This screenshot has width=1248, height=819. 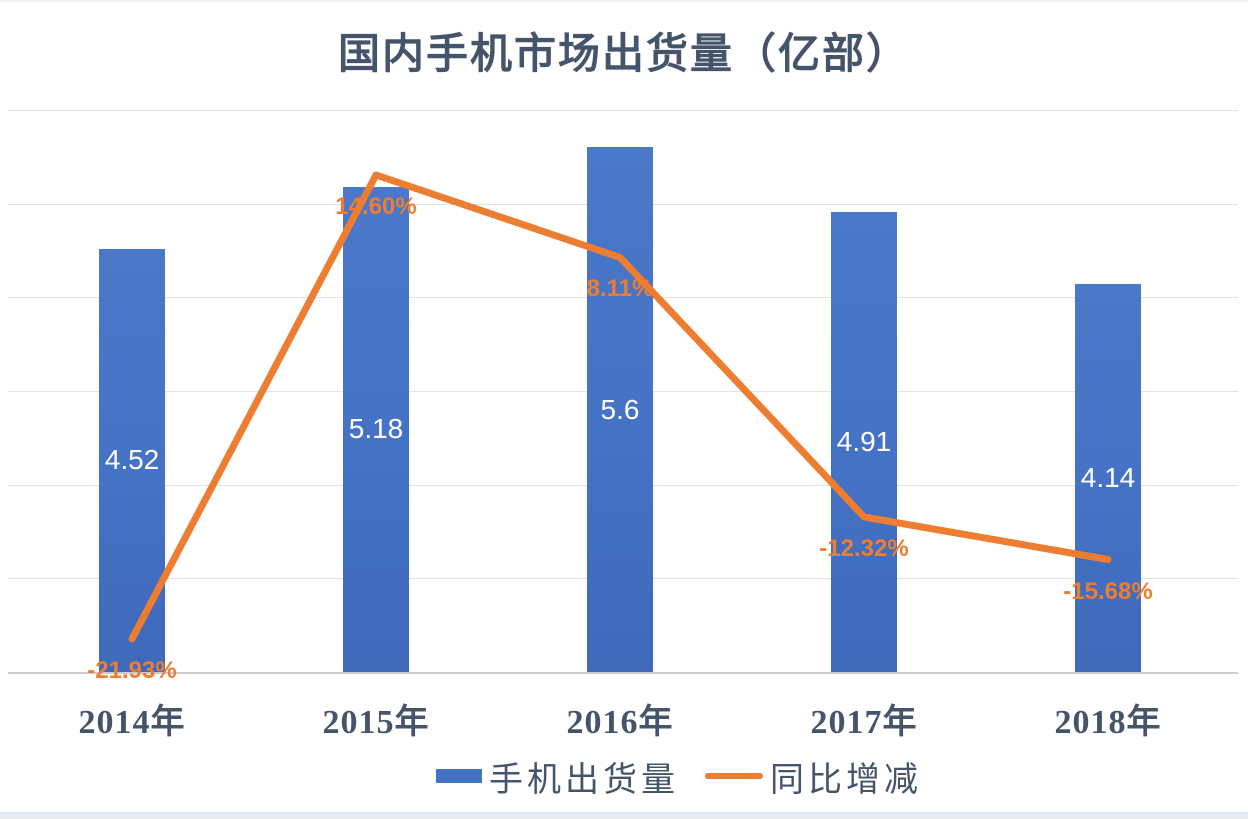 What do you see at coordinates (132, 670) in the screenshot?
I see `line-point-label: -21.93%` at bounding box center [132, 670].